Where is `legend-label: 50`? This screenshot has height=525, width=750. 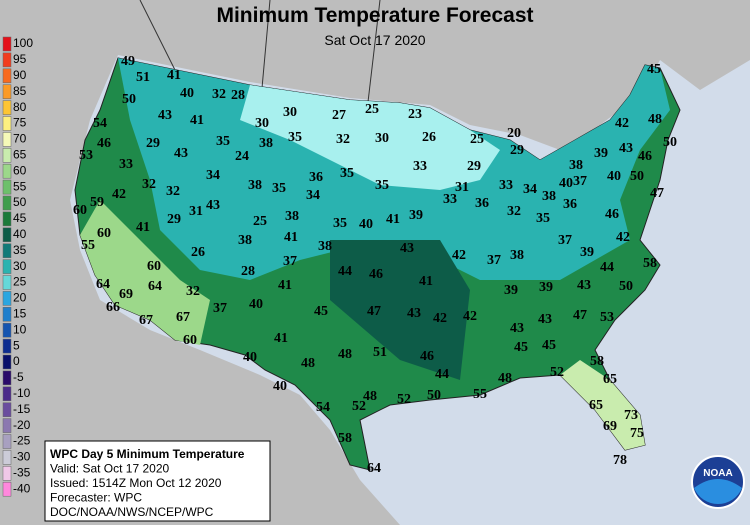
legend-label: 50 is located at coordinates (20, 202).